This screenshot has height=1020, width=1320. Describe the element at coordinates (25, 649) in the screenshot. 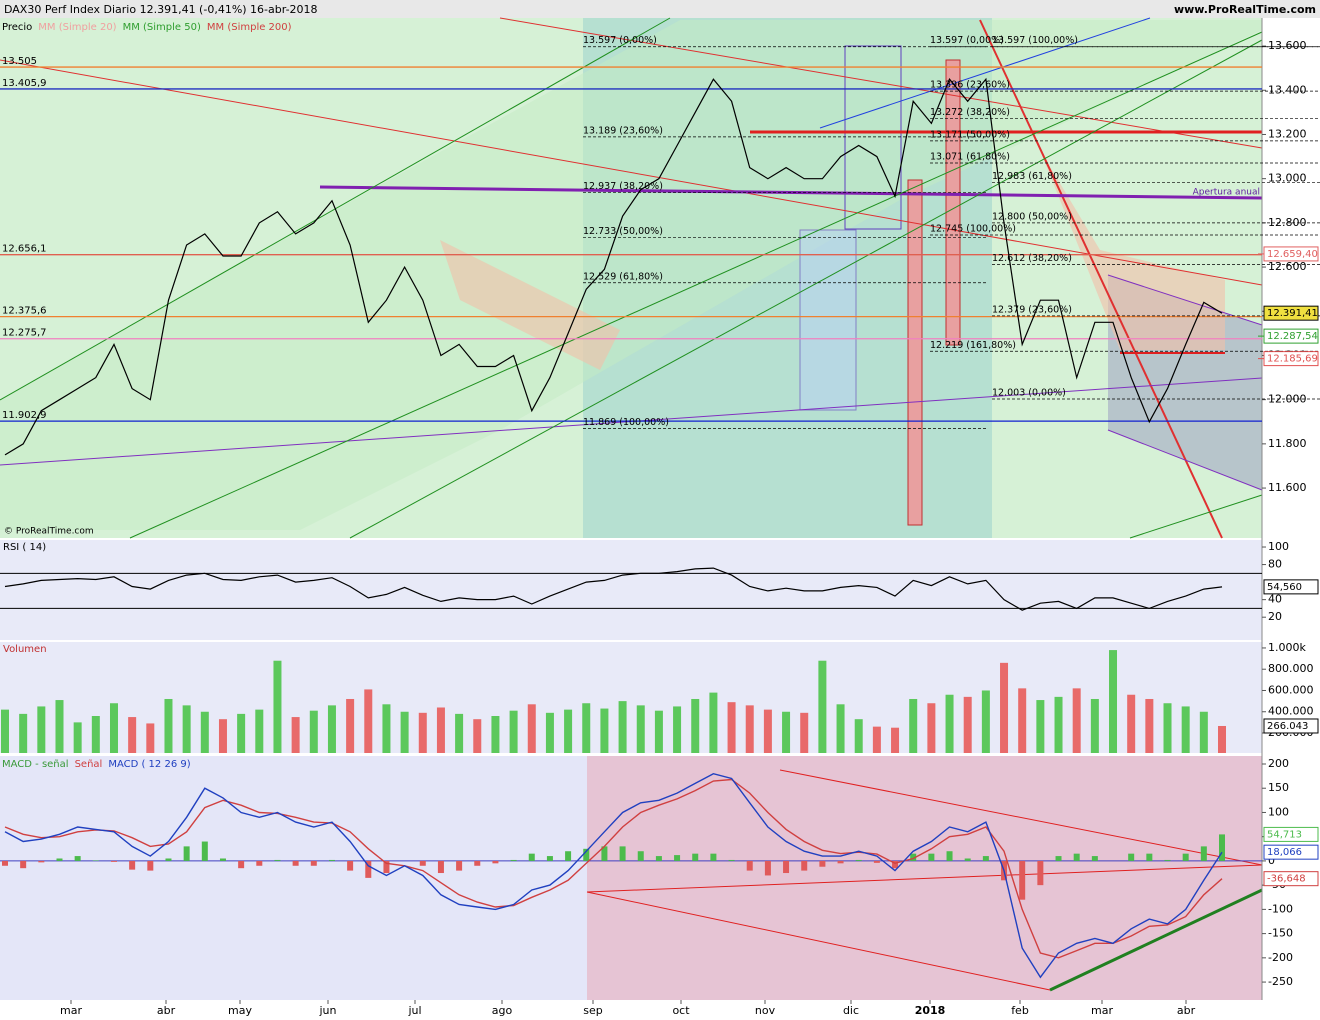

I see `panel-title: Volumen` at that location.